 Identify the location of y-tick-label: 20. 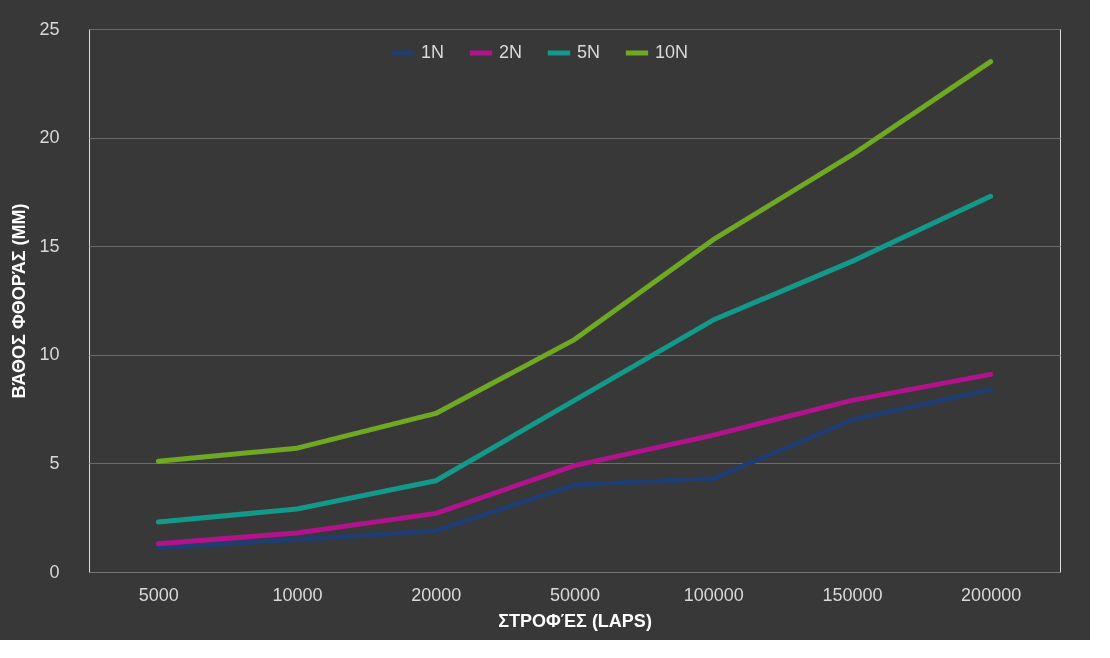
(49, 137).